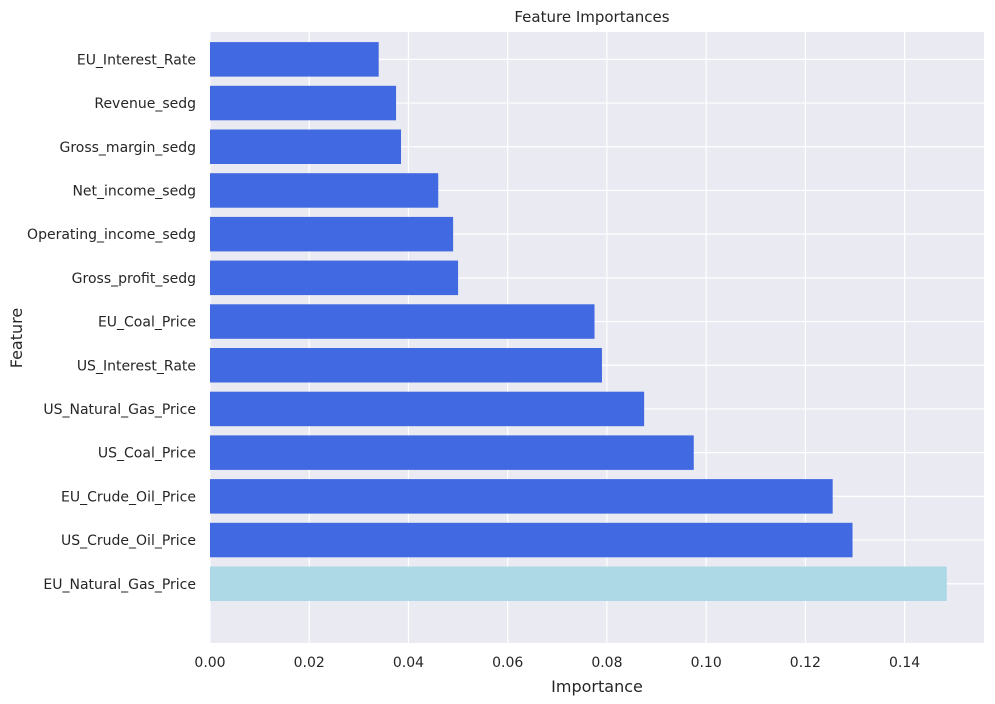 This screenshot has height=704, width=995. Describe the element at coordinates (309, 663) in the screenshot. I see `x-tick-label: 0.02` at that location.